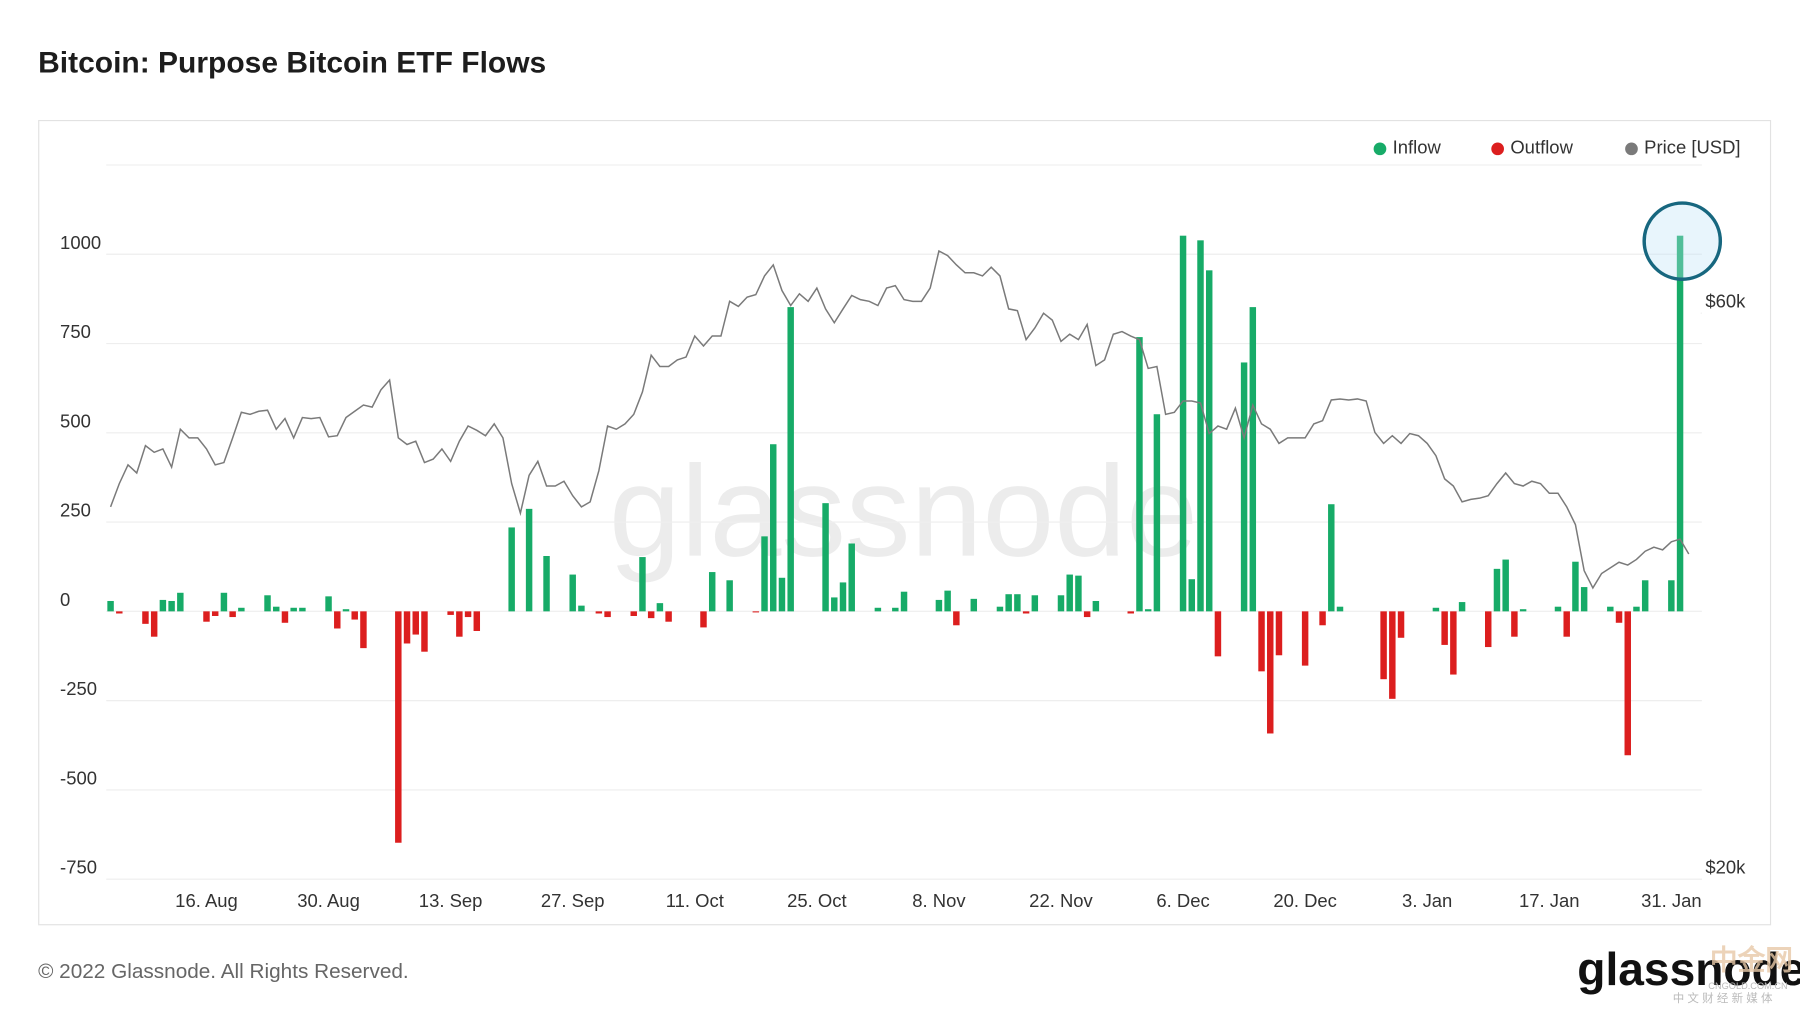 The image size is (1800, 1013). I want to click on x-tick-label: 17. Jan, so click(1549, 900).